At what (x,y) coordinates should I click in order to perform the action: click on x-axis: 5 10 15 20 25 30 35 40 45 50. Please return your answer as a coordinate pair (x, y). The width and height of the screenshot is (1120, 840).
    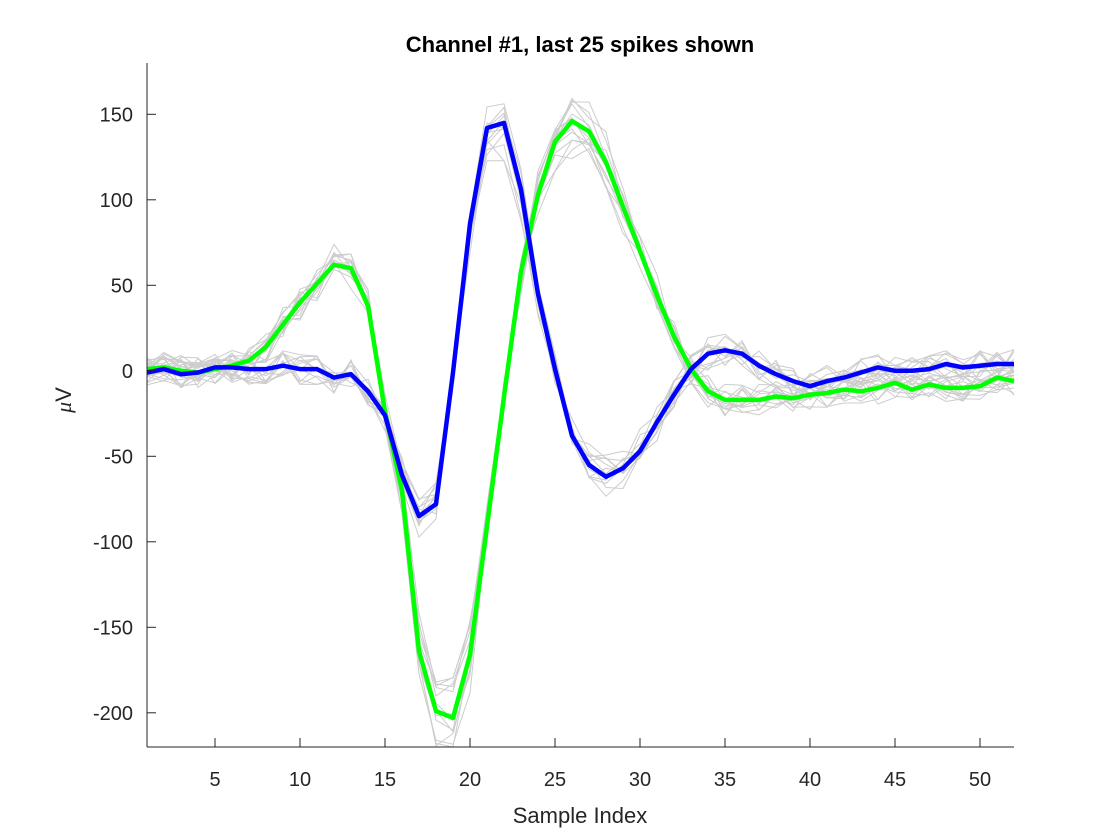
    Looking at the image, I should click on (580, 764).